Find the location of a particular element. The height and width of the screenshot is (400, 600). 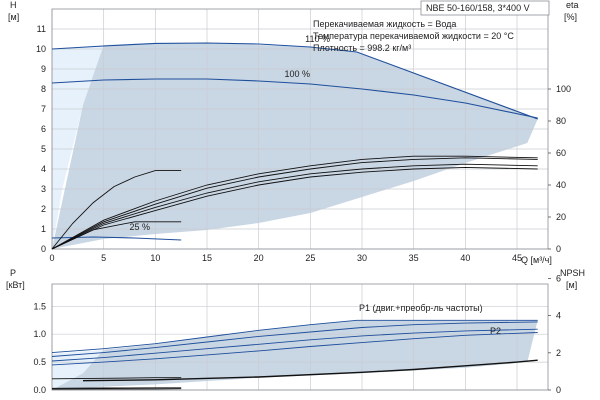

p2-label: P2 is located at coordinates (495, 331).